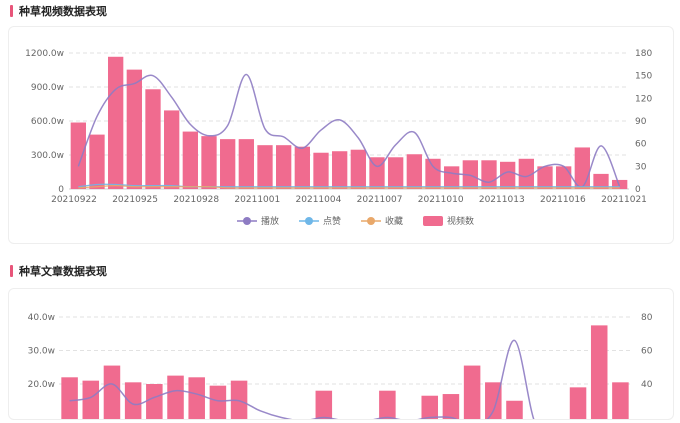 The width and height of the screenshot is (680, 423). I want to click on legend-label: 视频数, so click(460, 221).